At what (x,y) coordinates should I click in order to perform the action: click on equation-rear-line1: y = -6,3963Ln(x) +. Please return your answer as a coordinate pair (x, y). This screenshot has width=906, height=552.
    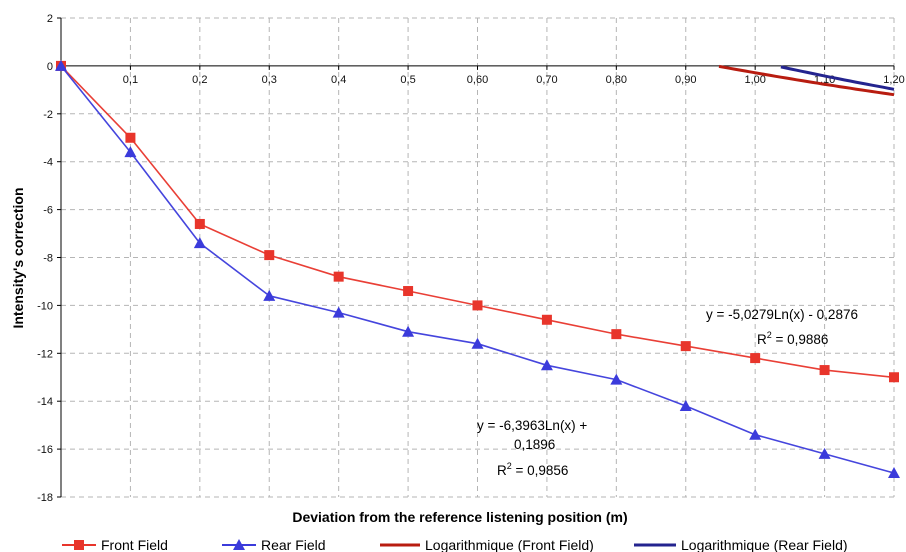
    Looking at the image, I should click on (532, 425).